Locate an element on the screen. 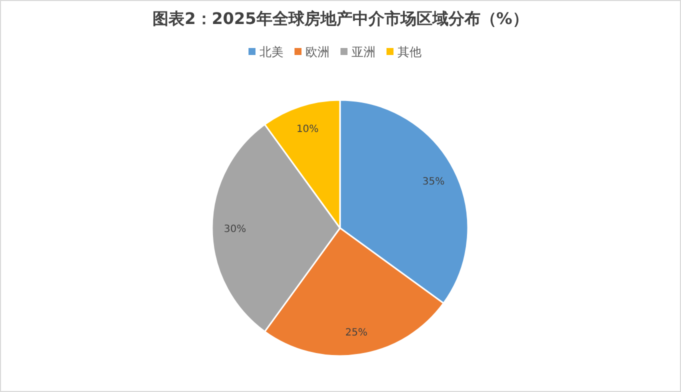 The width and height of the screenshot is (681, 392). legend-label: 欧洲 is located at coordinates (318, 52).